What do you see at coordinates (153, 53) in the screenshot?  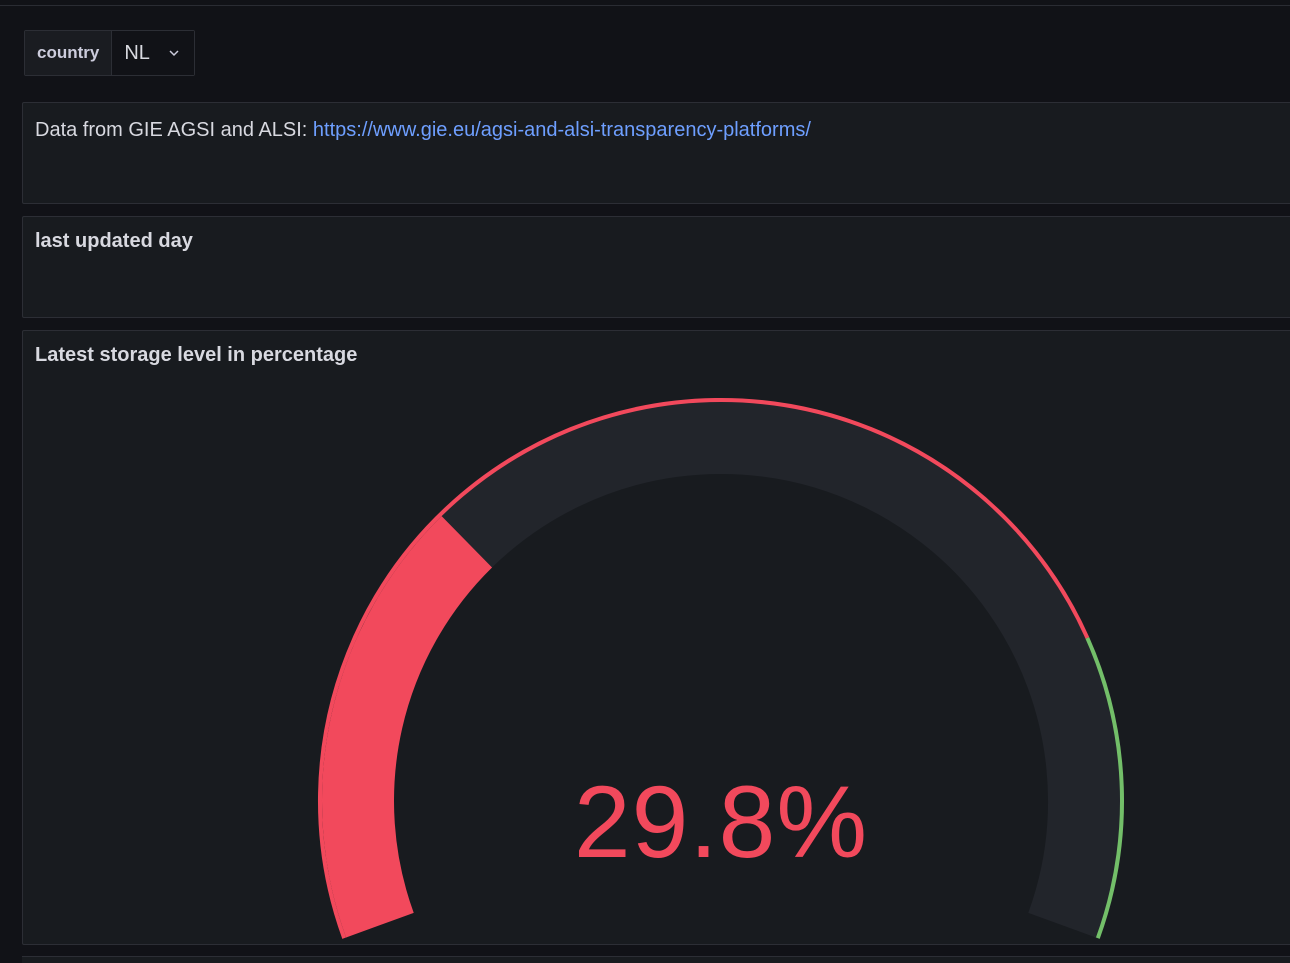 I see `country-select: NL` at bounding box center [153, 53].